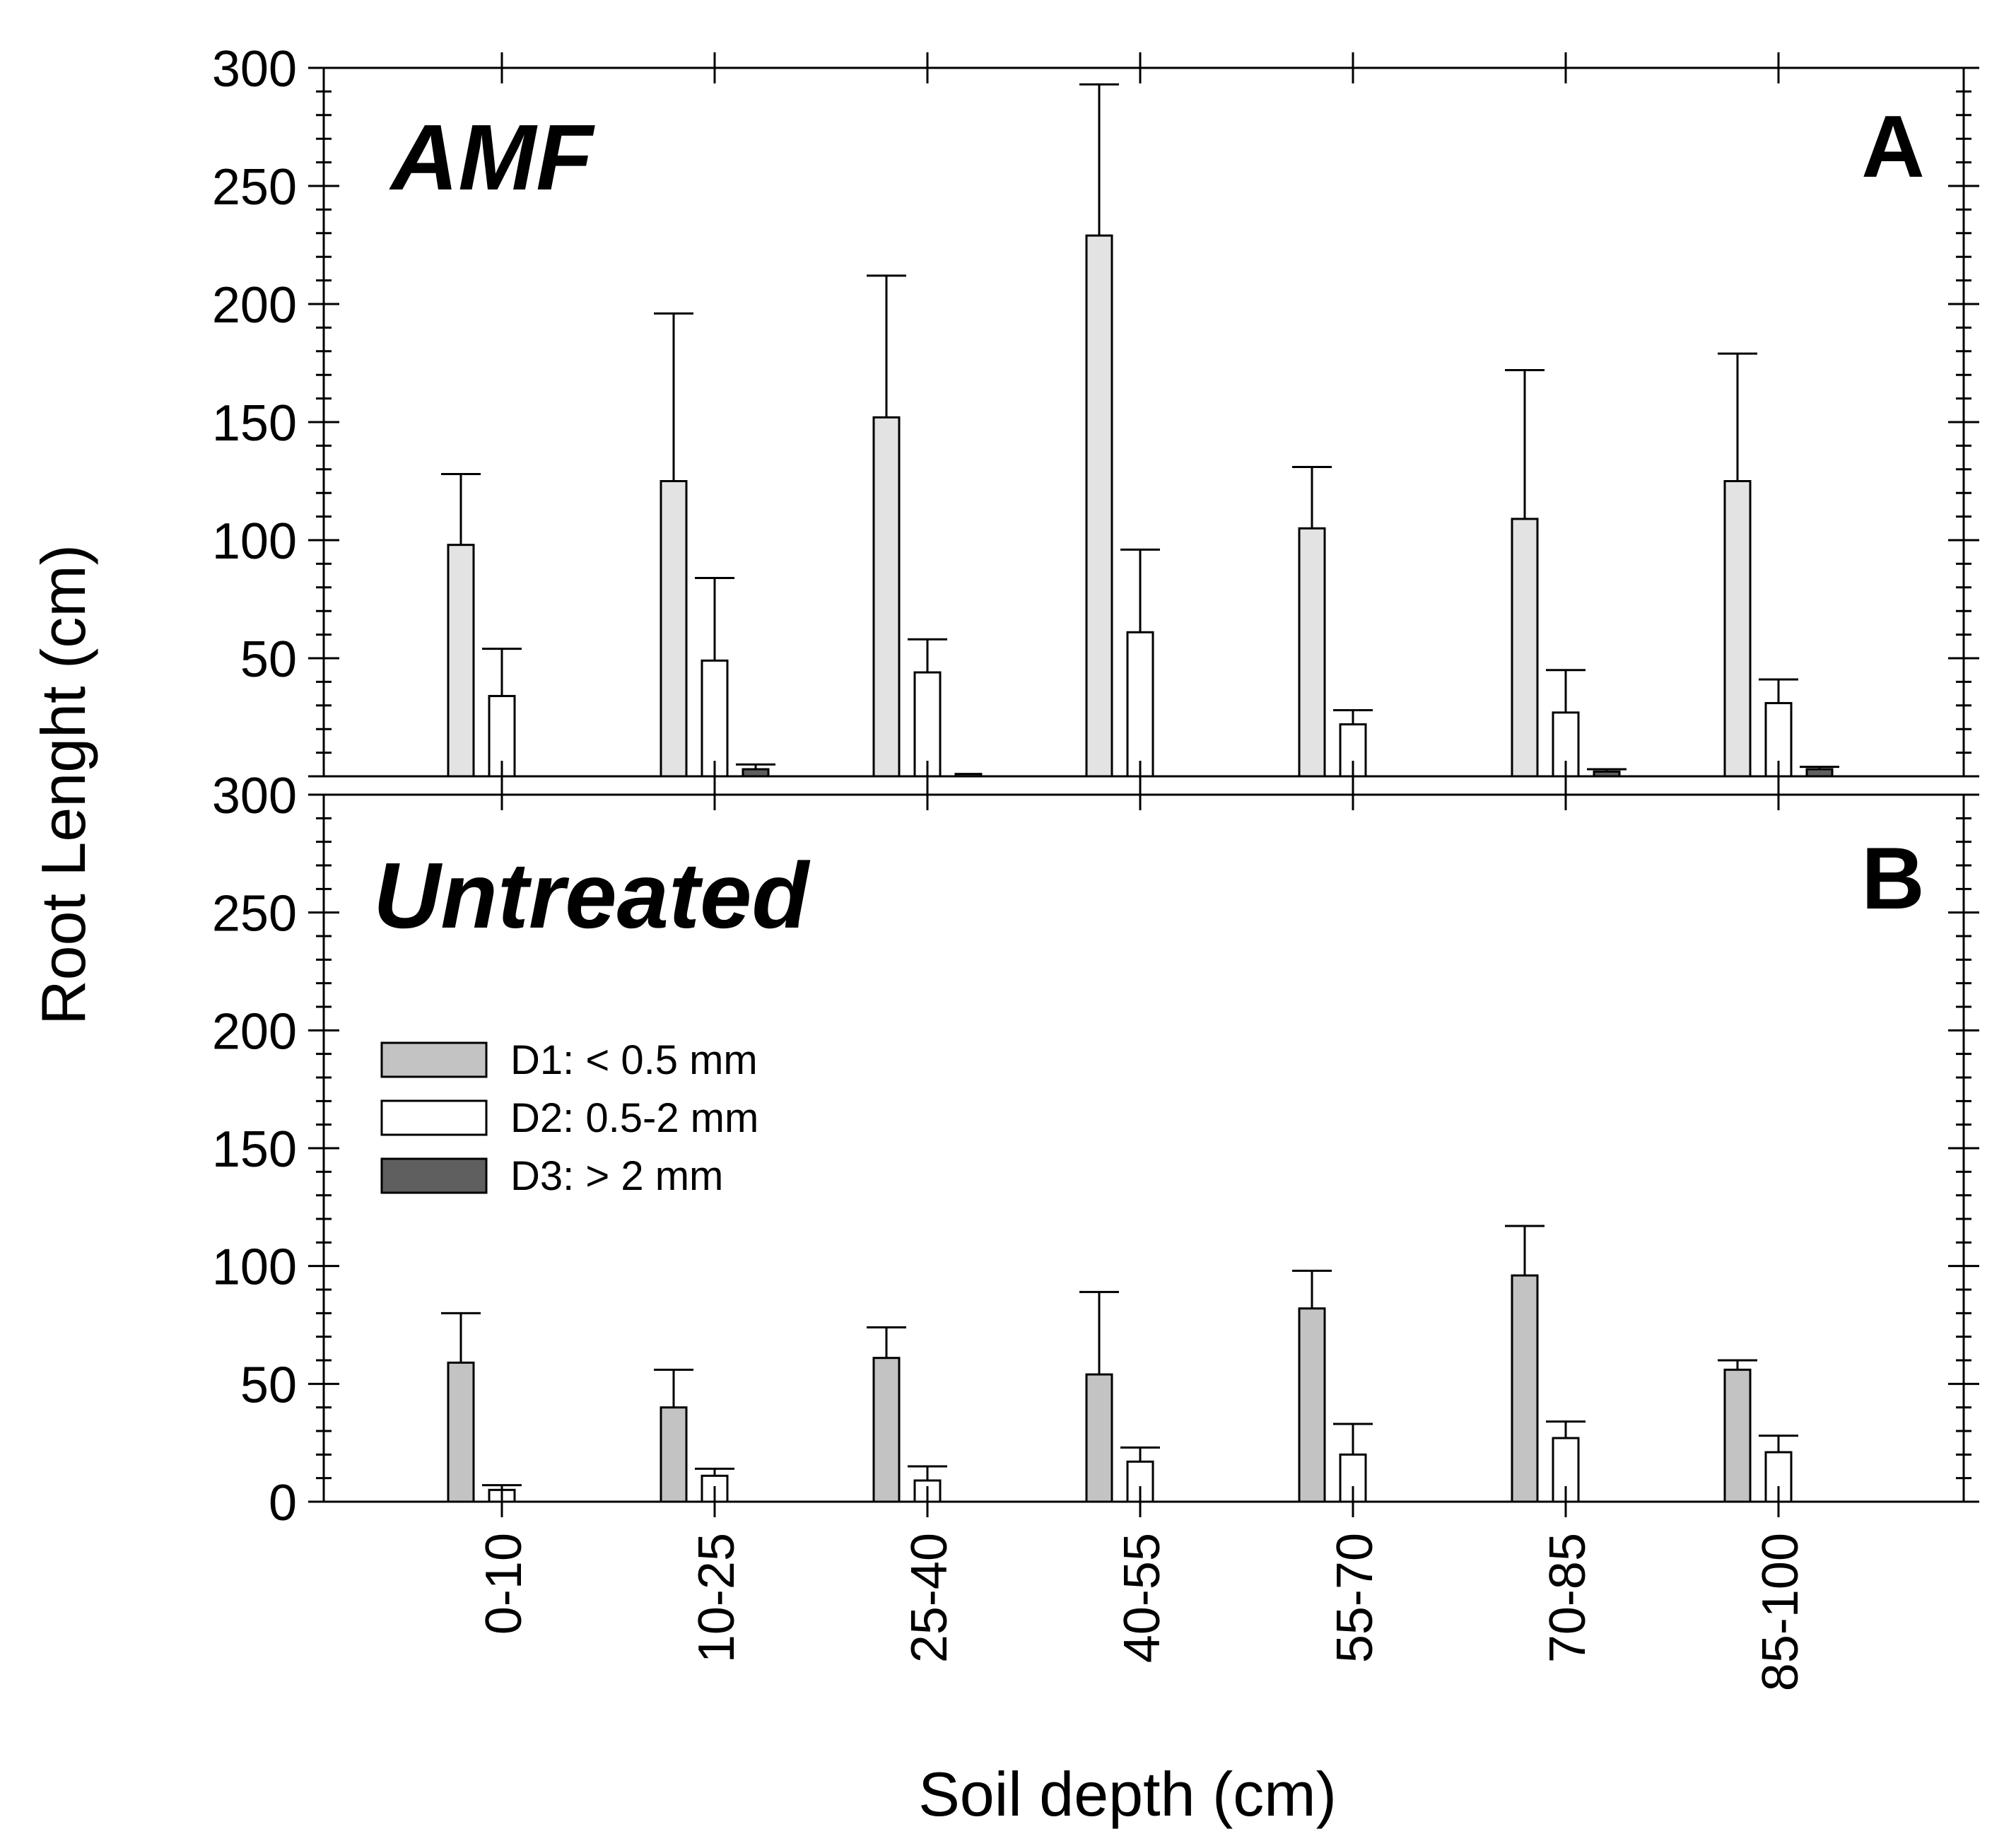 The image size is (2016, 1834). Describe the element at coordinates (268, 659) in the screenshot. I see `panel-a-y-tick-label: 50` at that location.